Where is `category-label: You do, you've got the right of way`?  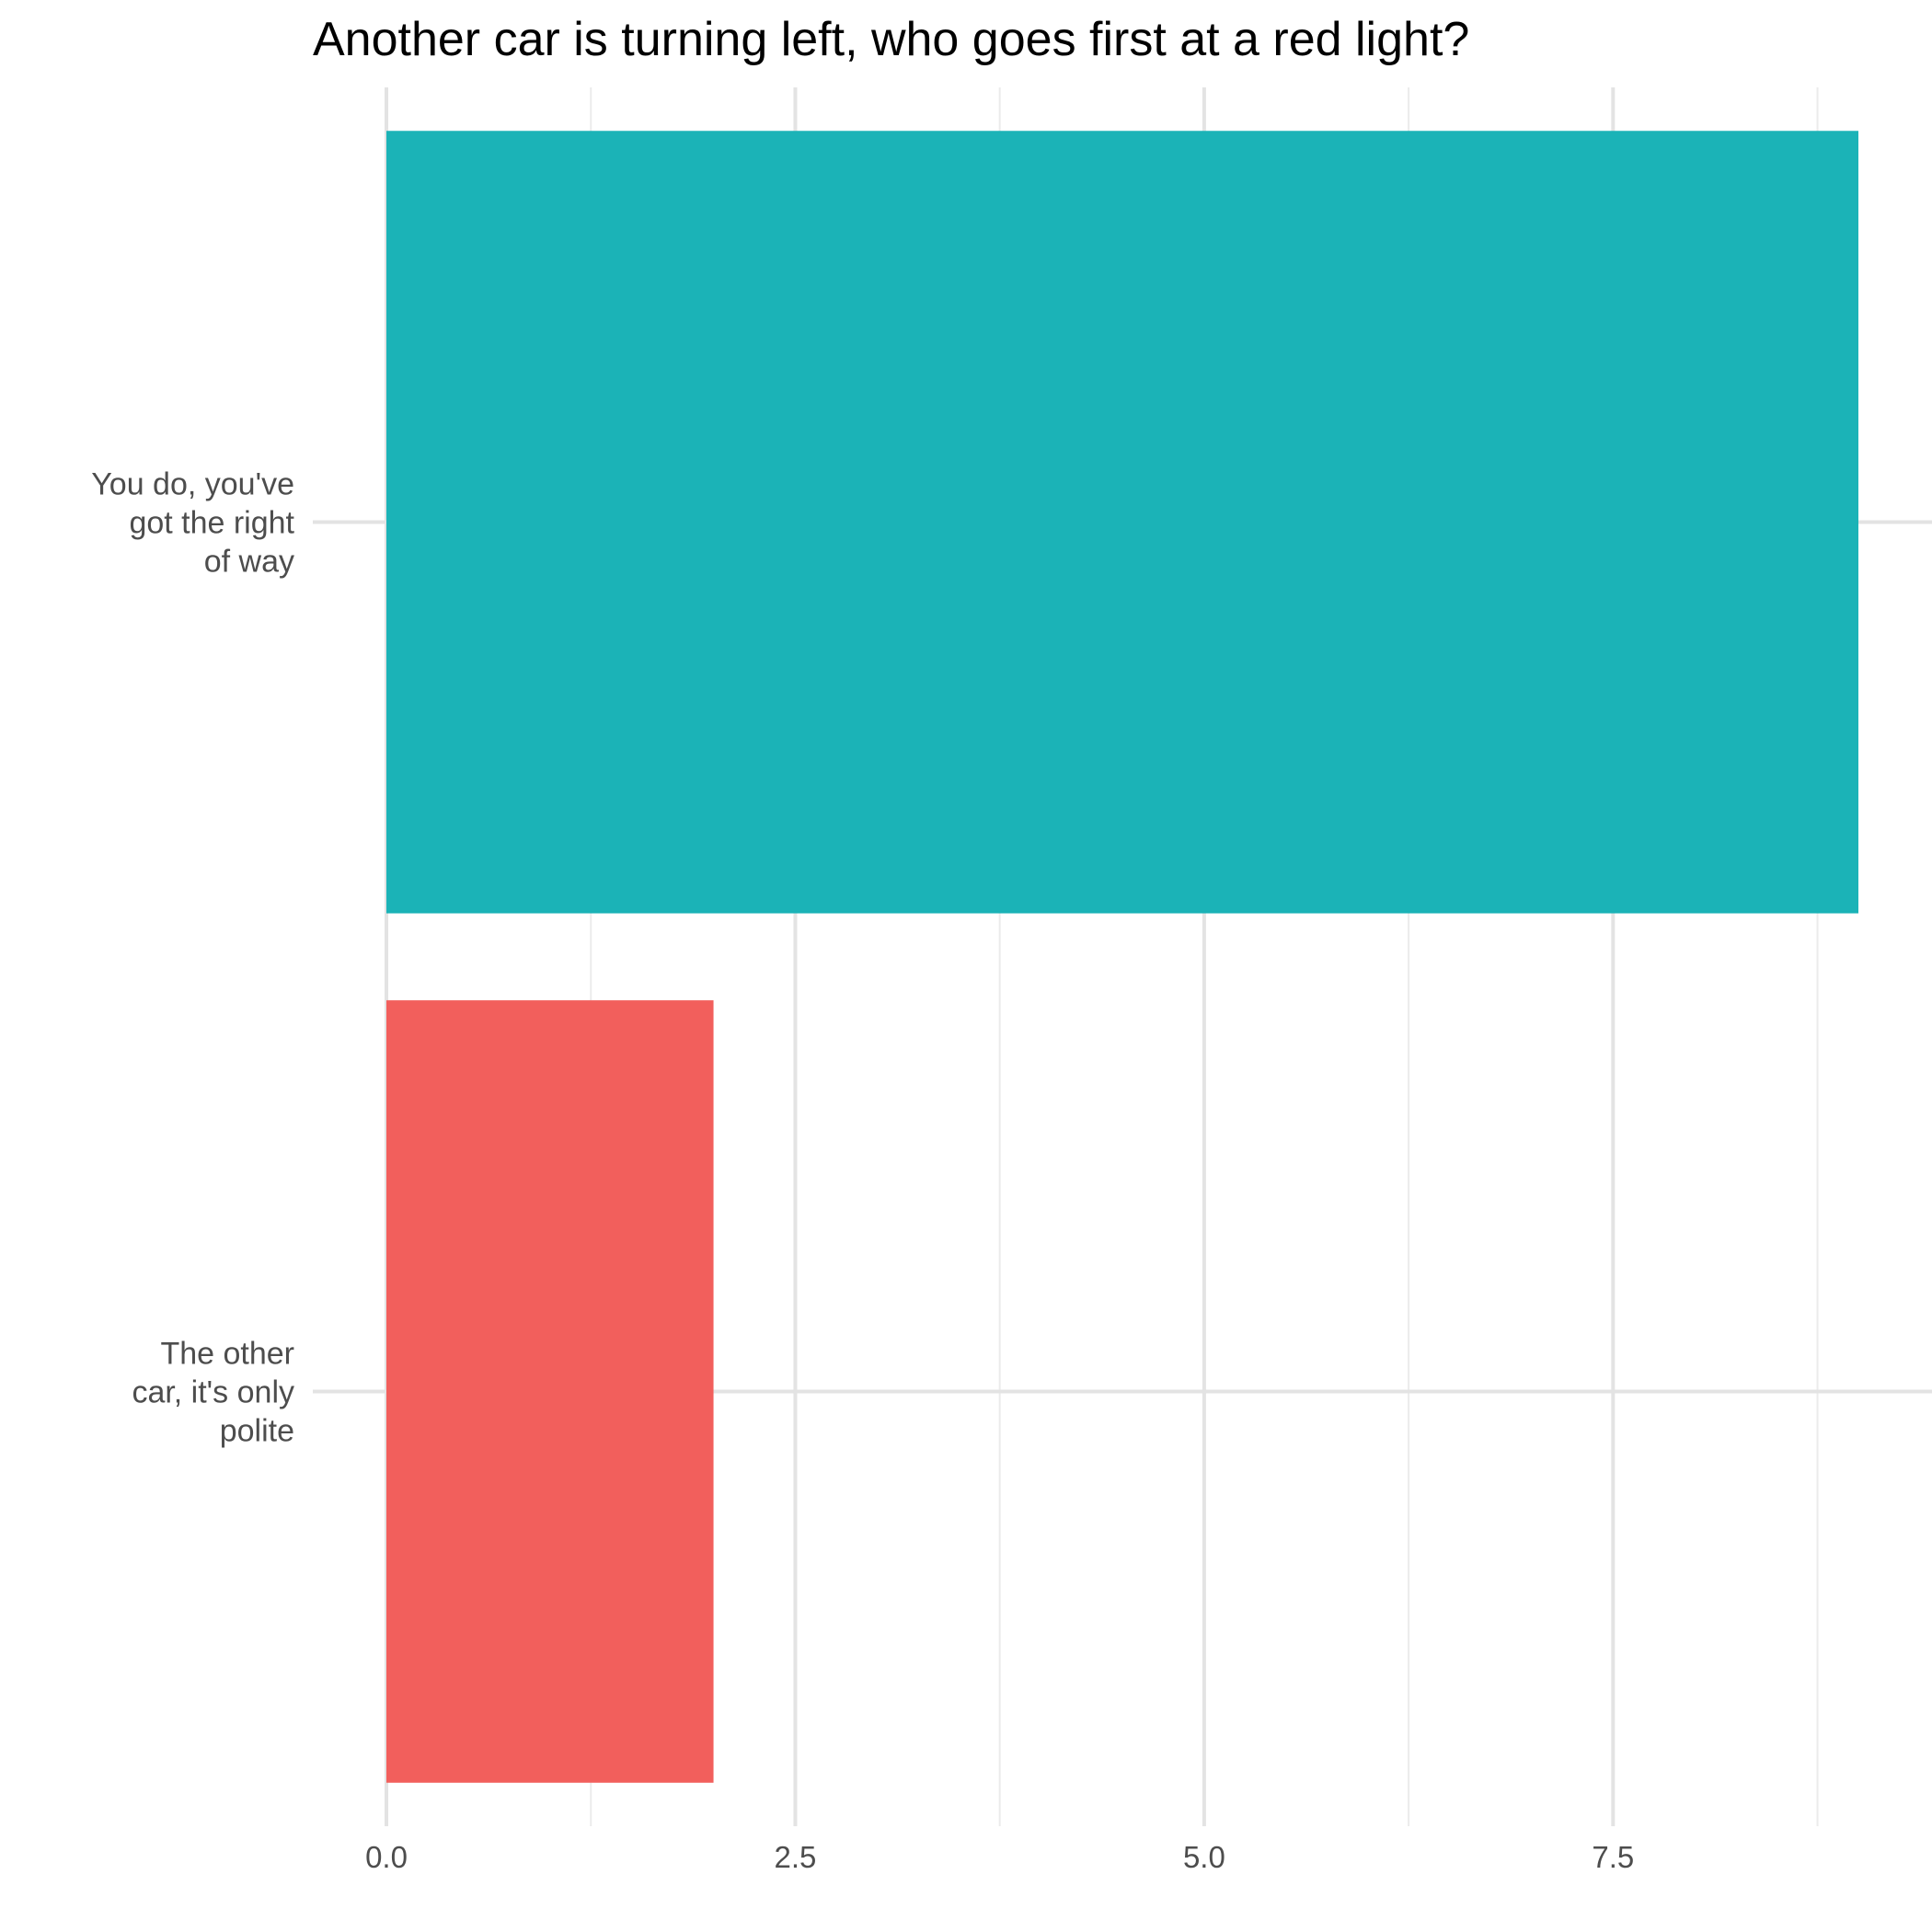 category-label: You do, you've got the right of way is located at coordinates (192, 523).